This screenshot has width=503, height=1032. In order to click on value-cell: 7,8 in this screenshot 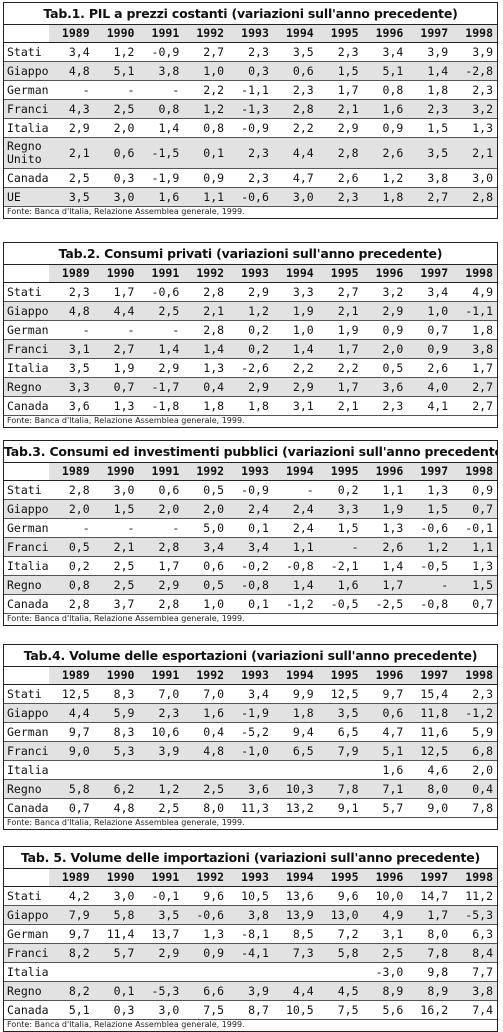, I will do `click(340, 789)`.